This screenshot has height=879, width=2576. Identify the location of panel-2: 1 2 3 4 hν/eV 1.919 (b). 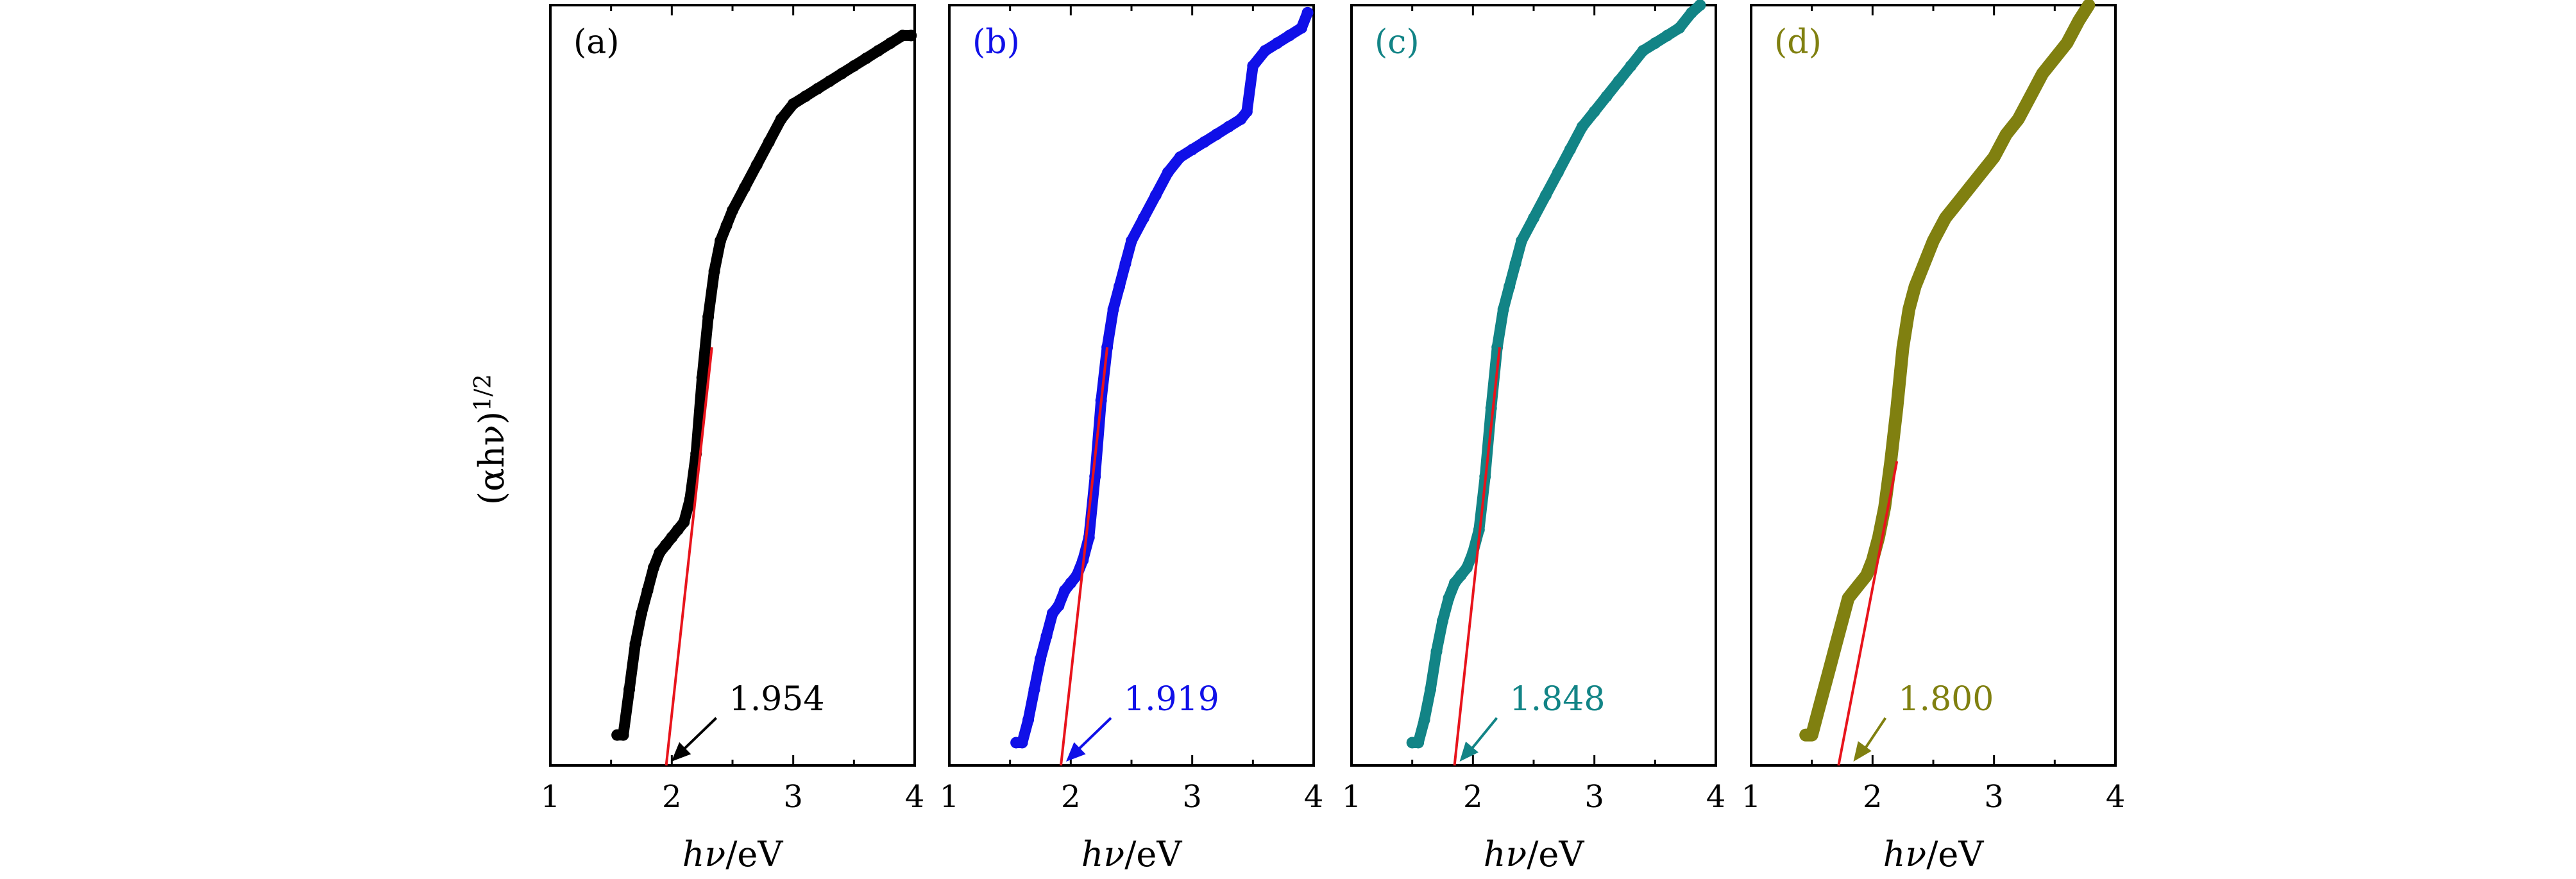
(1131, 439).